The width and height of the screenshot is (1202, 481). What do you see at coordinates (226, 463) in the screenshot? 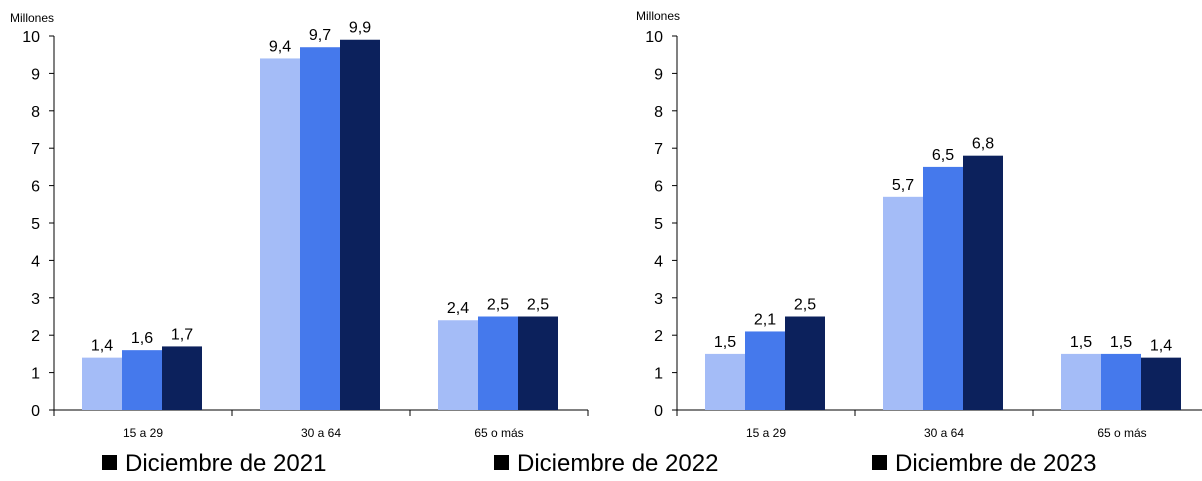
I see `legend-label: Diciembre de 2021` at bounding box center [226, 463].